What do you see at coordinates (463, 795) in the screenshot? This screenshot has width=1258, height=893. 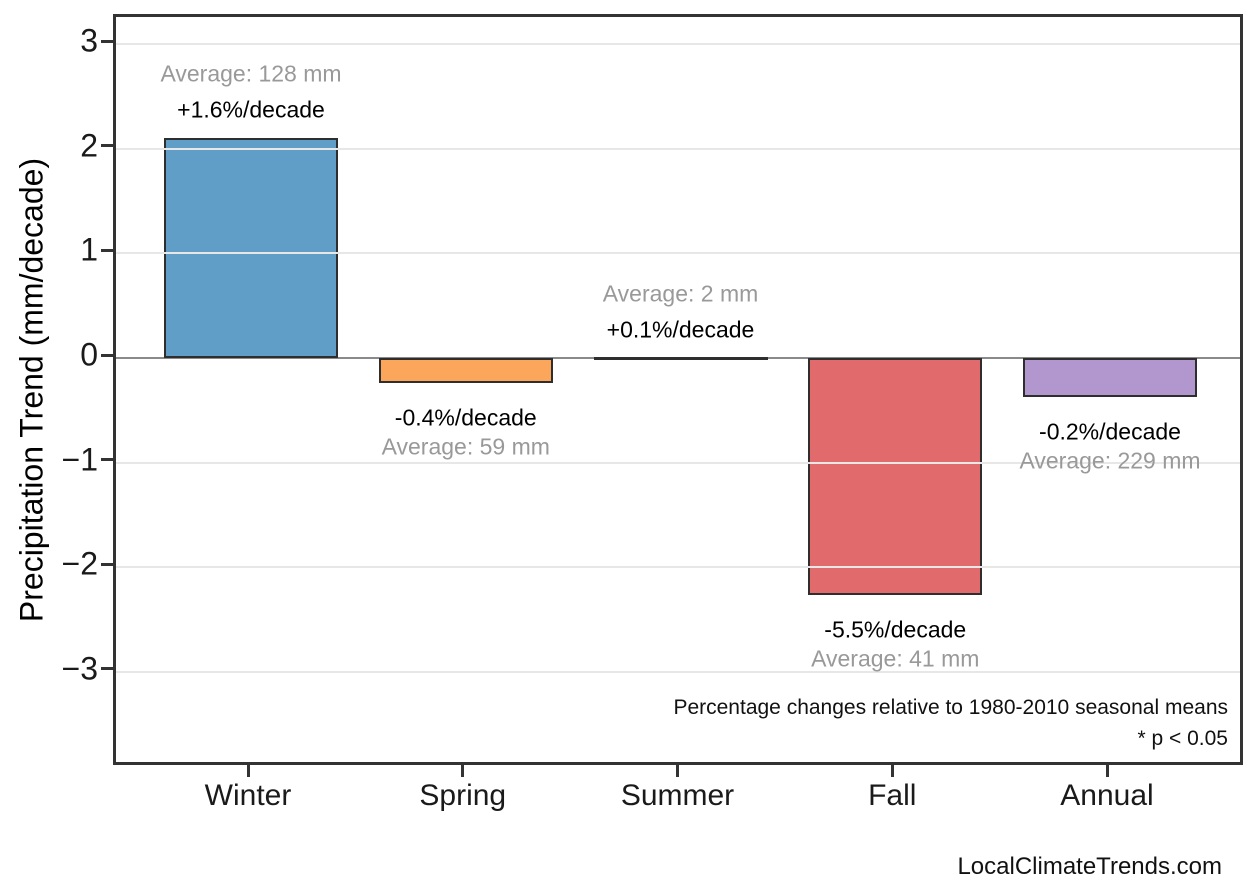 I see `x-tick-label-spring: Spring` at bounding box center [463, 795].